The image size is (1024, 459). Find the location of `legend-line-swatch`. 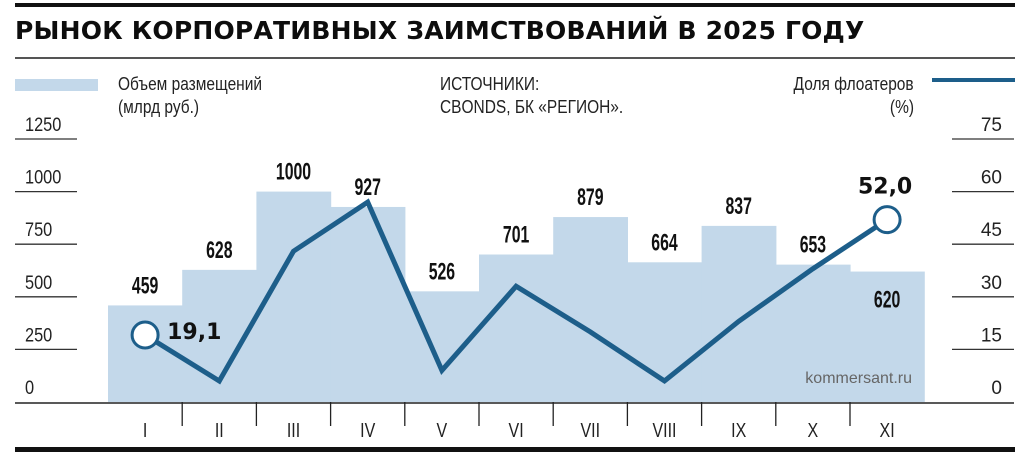

legend-line-swatch is located at coordinates (973, 80).